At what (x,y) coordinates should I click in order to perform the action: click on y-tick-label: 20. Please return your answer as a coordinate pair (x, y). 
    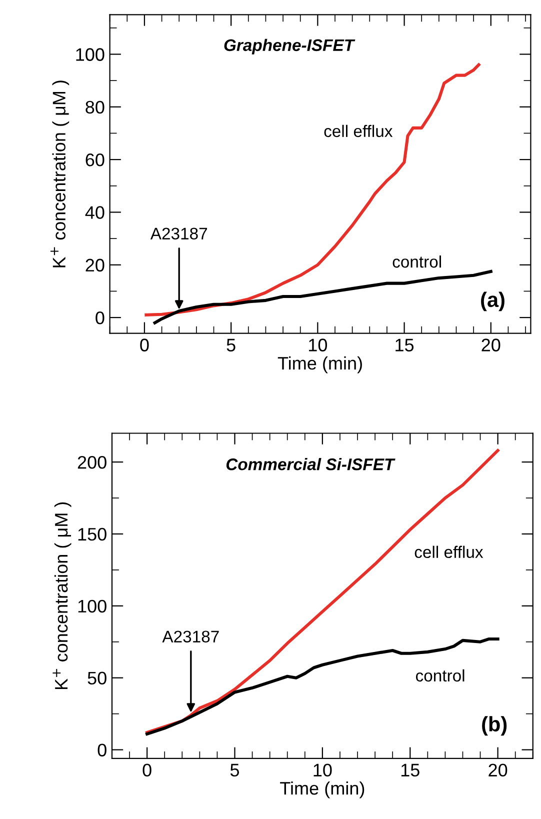
    Looking at the image, I should click on (95, 265).